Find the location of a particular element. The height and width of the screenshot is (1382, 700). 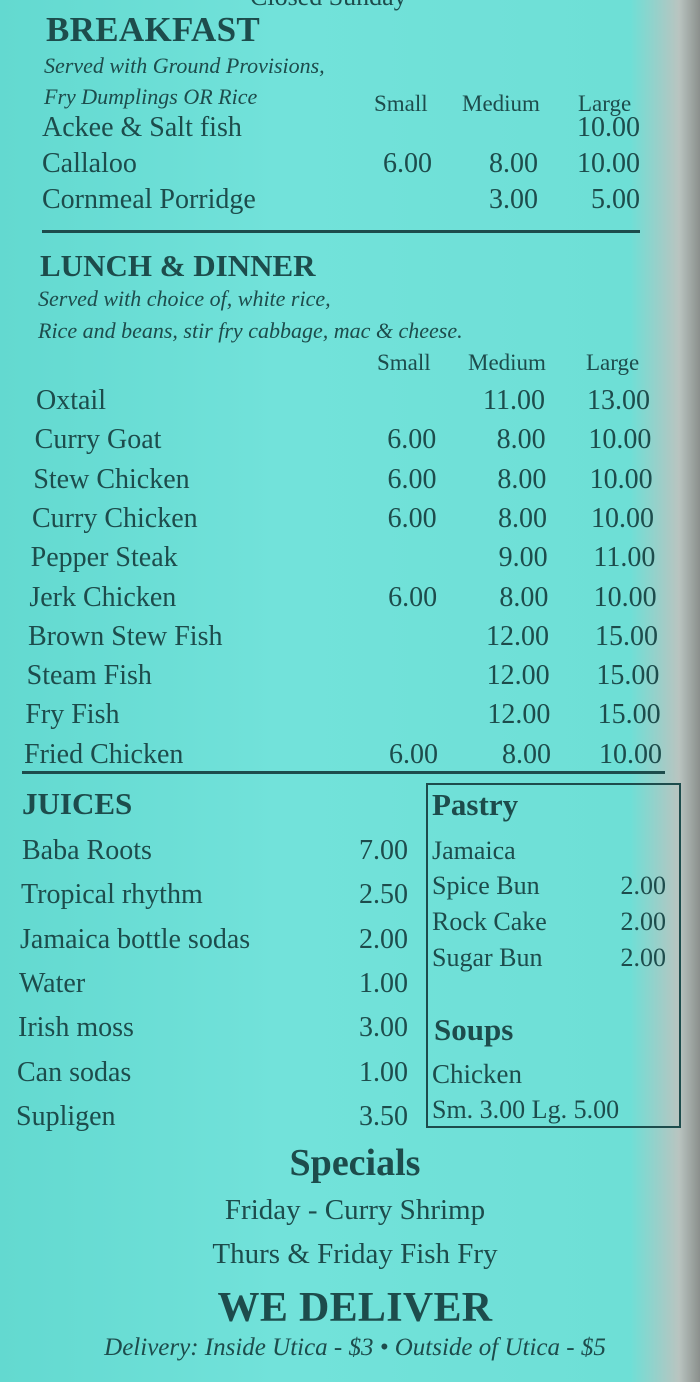

breakfast-title: BREAKFAST is located at coordinates (153, 29).